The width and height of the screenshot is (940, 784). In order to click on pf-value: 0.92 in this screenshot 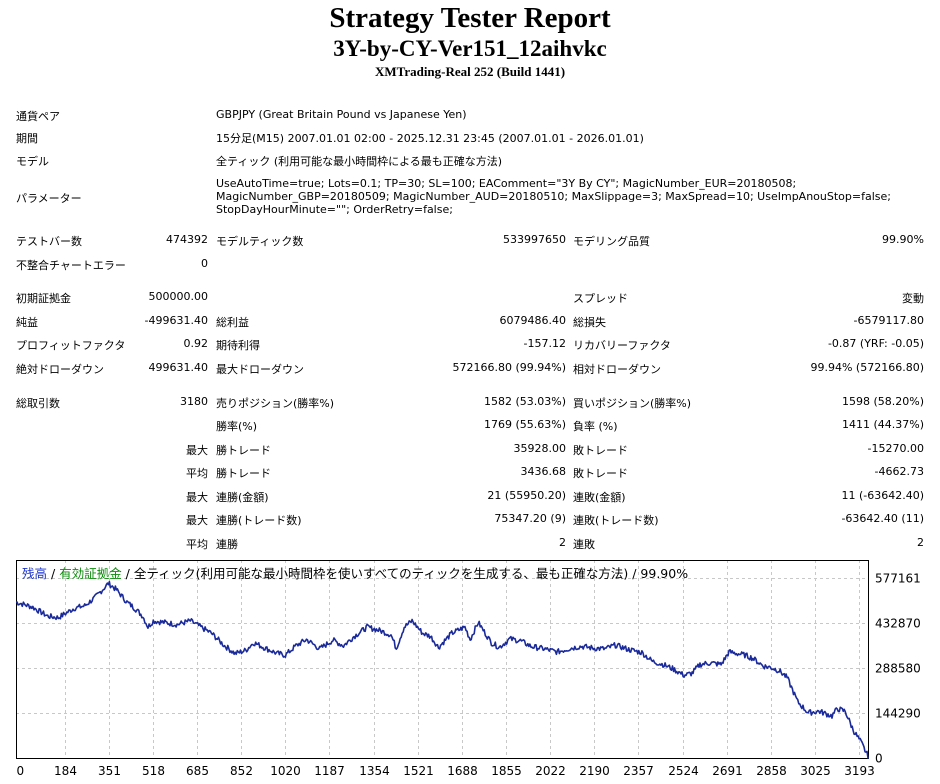, I will do `click(196, 343)`.